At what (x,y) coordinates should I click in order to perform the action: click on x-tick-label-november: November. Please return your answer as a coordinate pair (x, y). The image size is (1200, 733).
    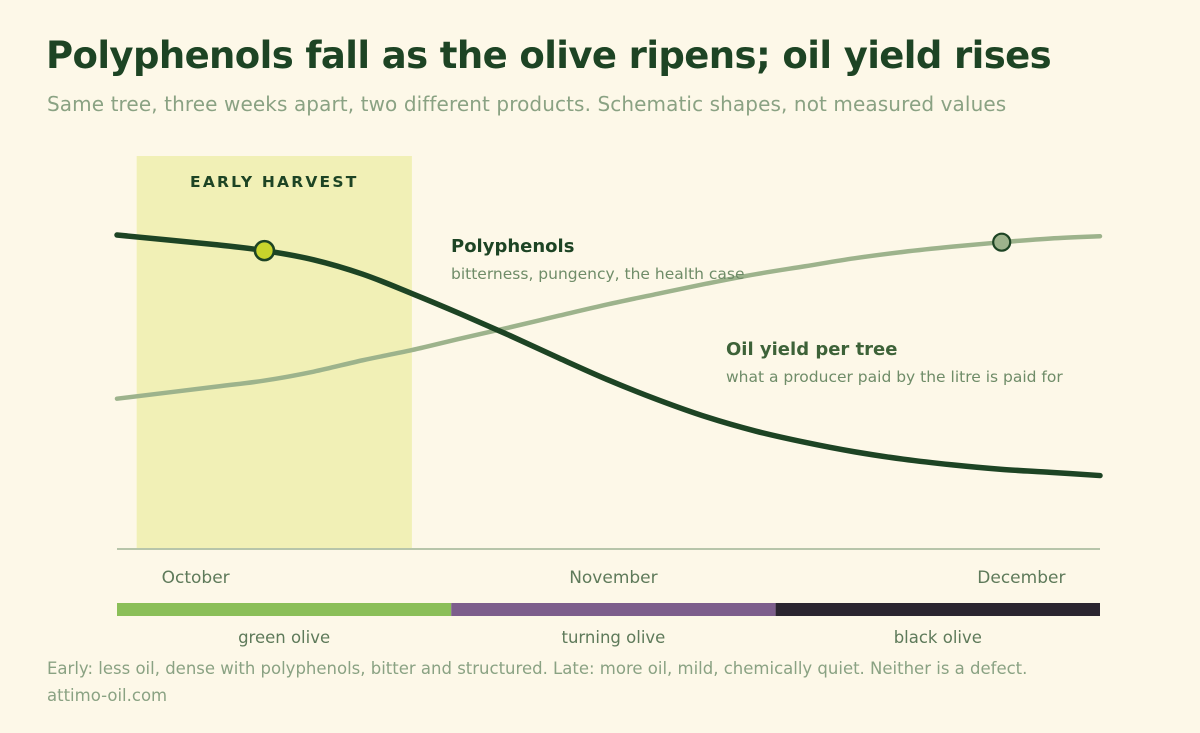
    Looking at the image, I should click on (613, 578).